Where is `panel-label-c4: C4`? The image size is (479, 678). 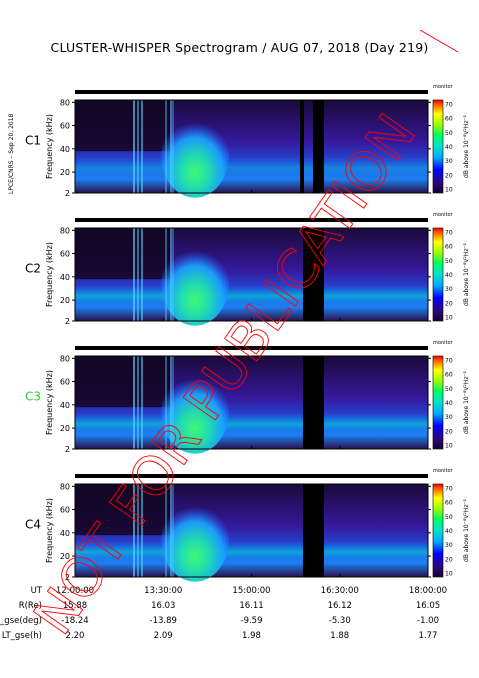
panel-label-c4: C4 is located at coordinates (33, 525).